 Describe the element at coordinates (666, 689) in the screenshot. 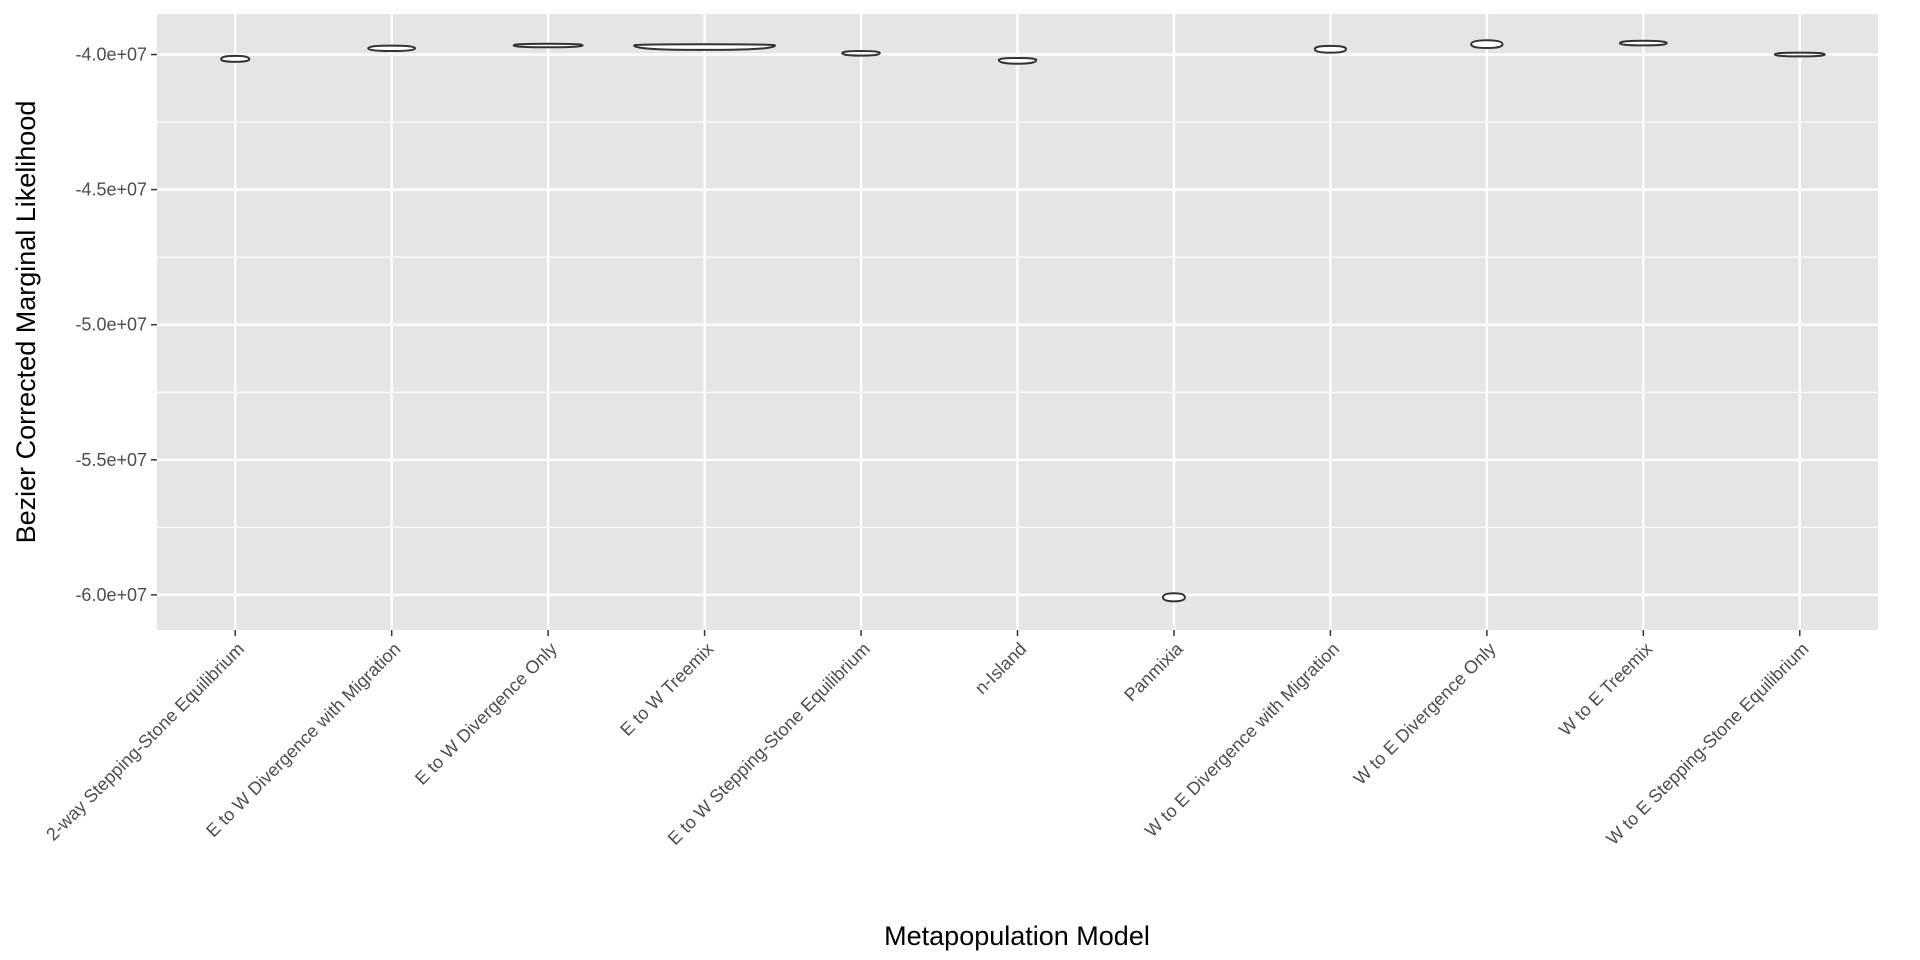

I see `x-tick-label: E to W Treemix` at that location.